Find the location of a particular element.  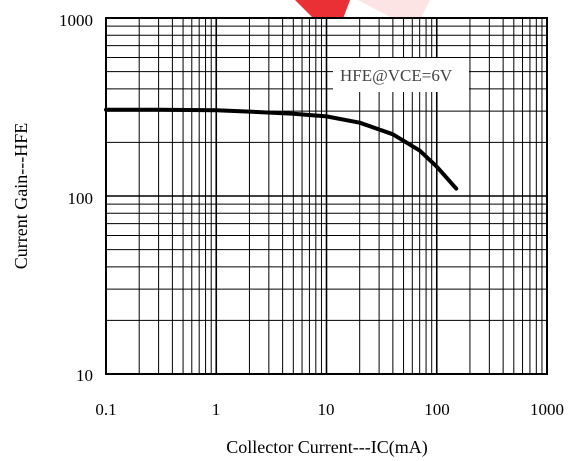

annotation: HFE@VCE=6V is located at coordinates (396, 75).